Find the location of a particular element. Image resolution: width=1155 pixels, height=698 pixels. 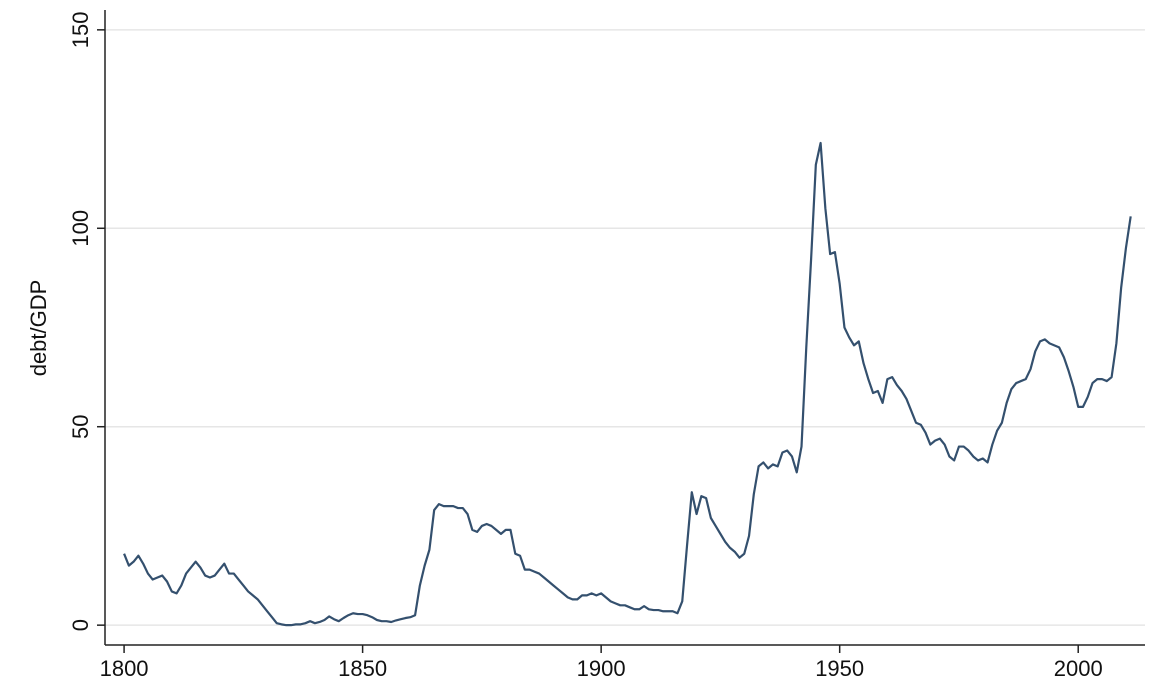

y-tick-label: 150 is located at coordinates (80, 29).